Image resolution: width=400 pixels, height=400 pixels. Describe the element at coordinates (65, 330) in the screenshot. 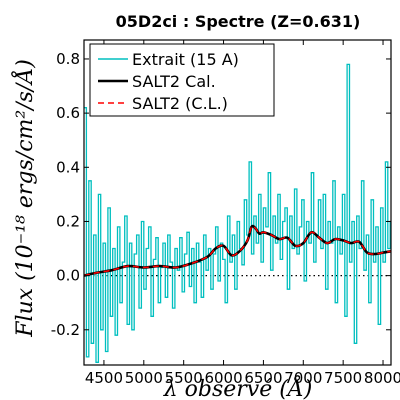

I see `y-tick-label: -0.2` at that location.